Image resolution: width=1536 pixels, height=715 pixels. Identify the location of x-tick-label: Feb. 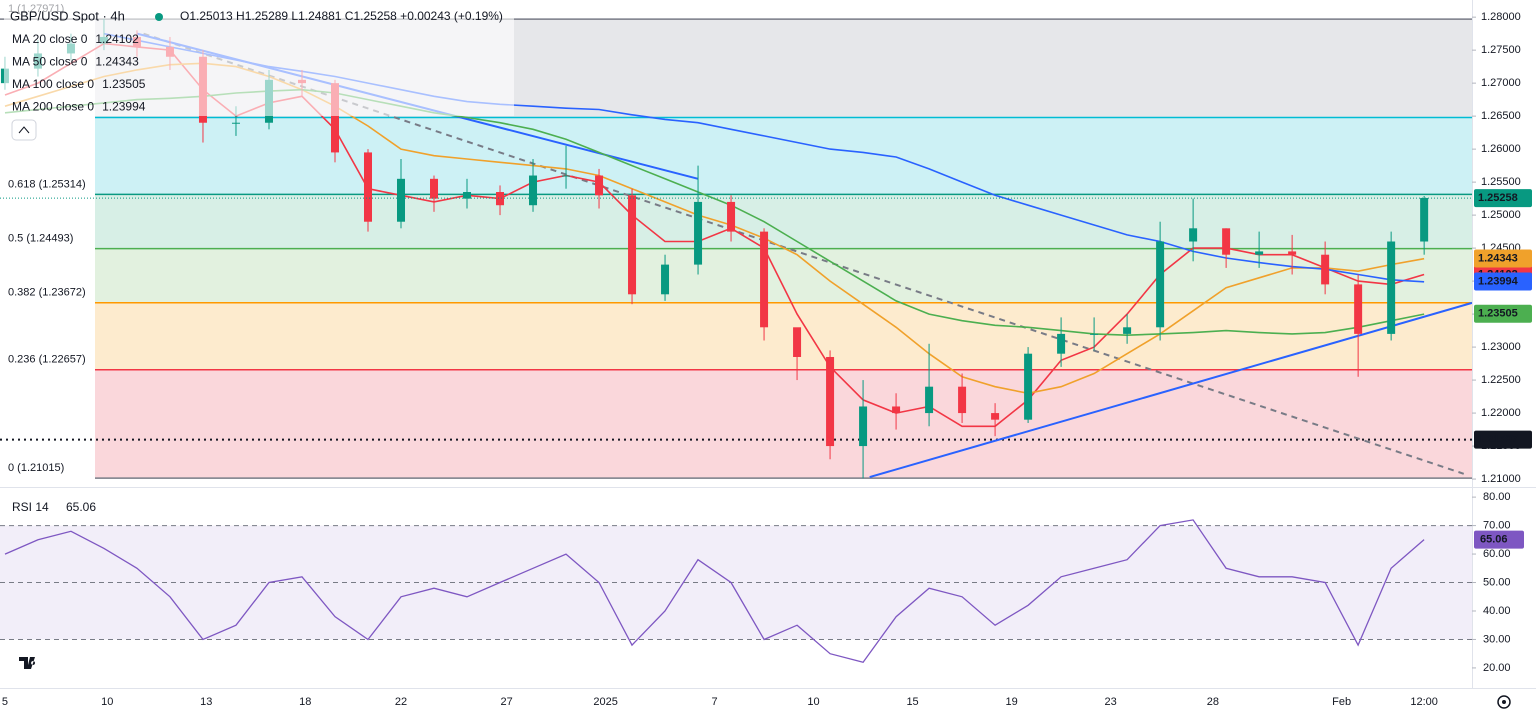
(1341, 702).